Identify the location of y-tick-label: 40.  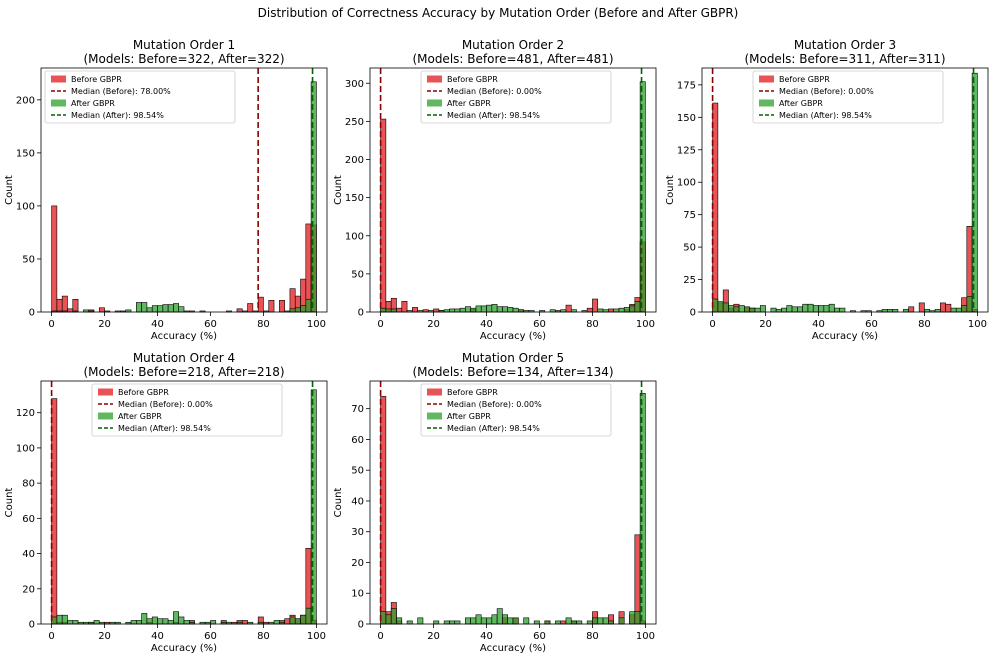
(357, 501).